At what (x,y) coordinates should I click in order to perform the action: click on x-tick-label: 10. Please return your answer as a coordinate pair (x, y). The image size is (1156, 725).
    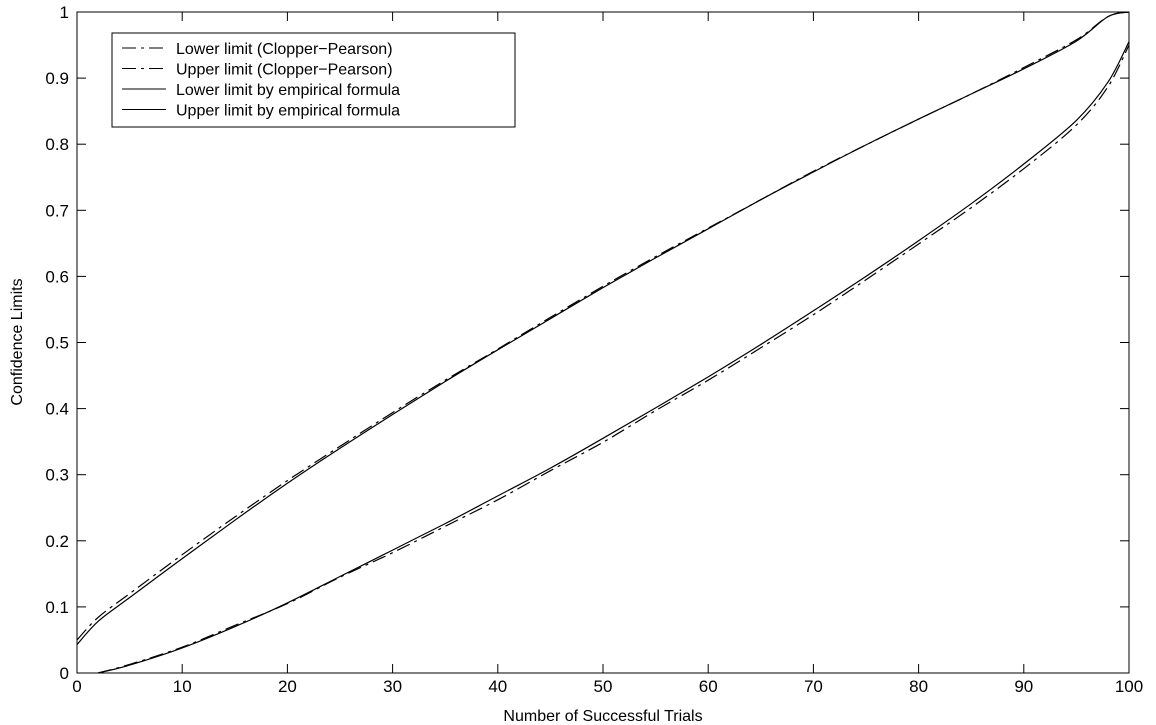
    Looking at the image, I should click on (182, 686).